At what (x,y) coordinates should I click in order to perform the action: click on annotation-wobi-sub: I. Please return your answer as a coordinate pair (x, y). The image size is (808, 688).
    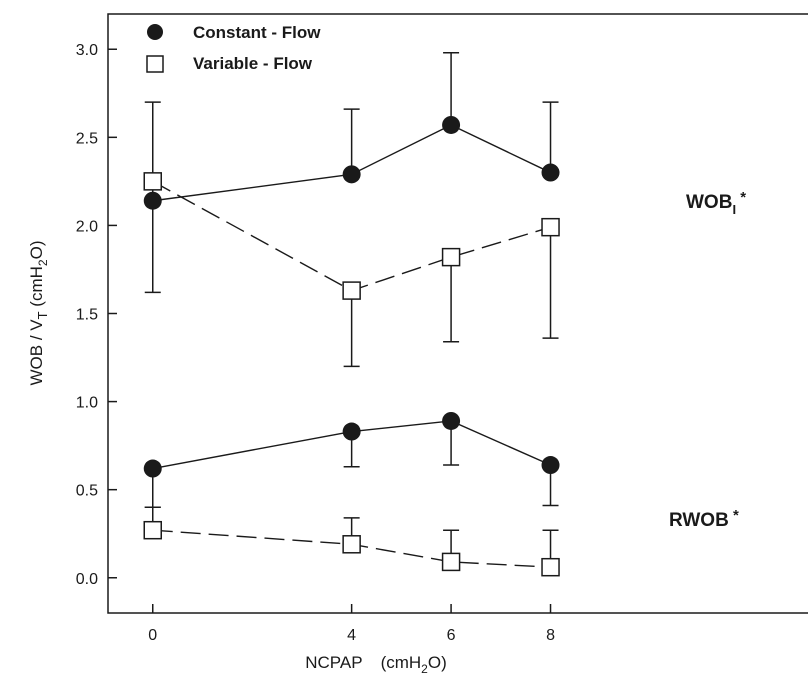
    Looking at the image, I should click on (734, 209).